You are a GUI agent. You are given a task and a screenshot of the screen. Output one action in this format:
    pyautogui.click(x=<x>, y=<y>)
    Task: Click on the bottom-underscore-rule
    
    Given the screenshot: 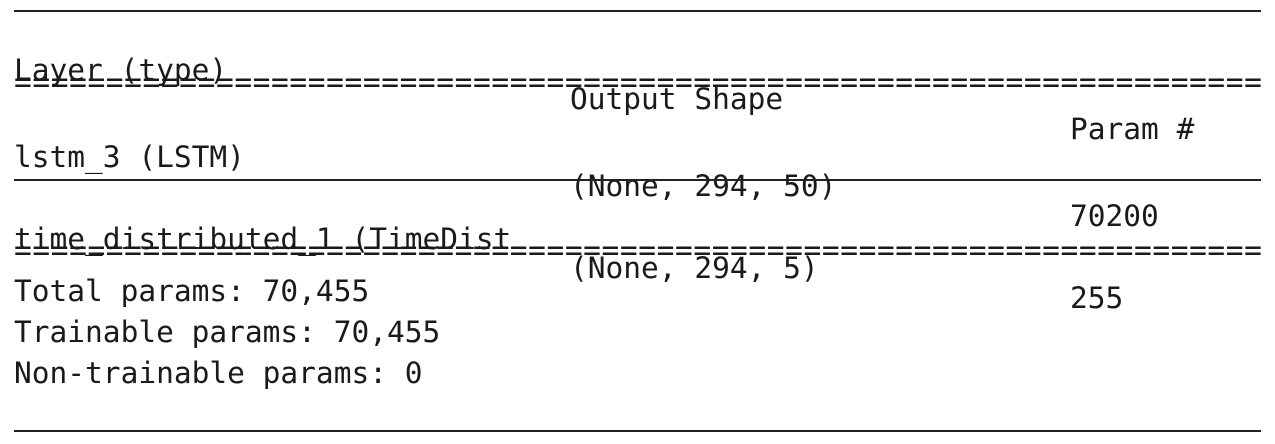 What is the action you would take?
    pyautogui.click(x=637, y=431)
    